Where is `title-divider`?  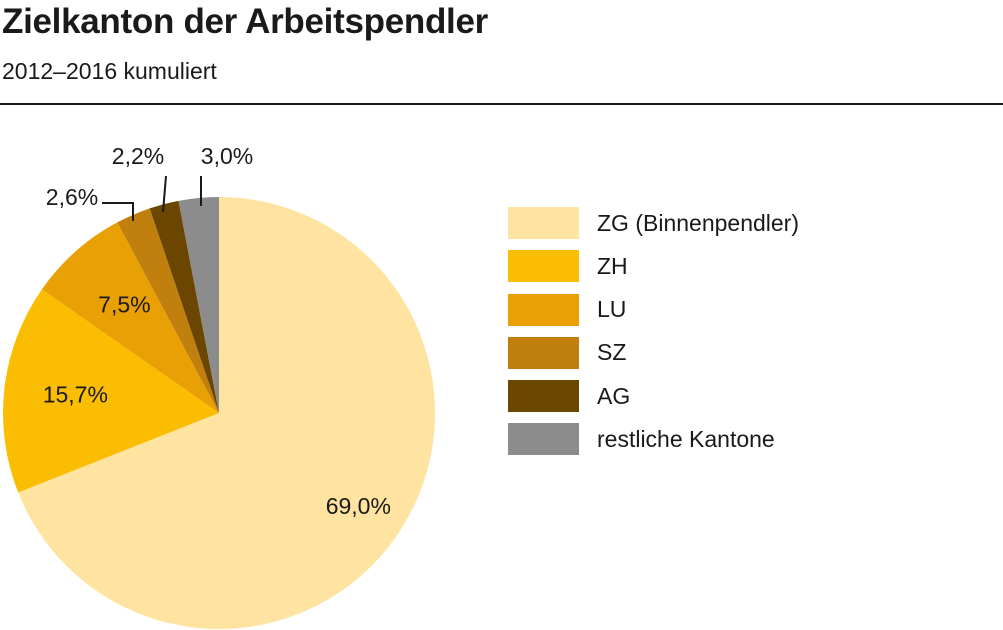 title-divider is located at coordinates (501, 104).